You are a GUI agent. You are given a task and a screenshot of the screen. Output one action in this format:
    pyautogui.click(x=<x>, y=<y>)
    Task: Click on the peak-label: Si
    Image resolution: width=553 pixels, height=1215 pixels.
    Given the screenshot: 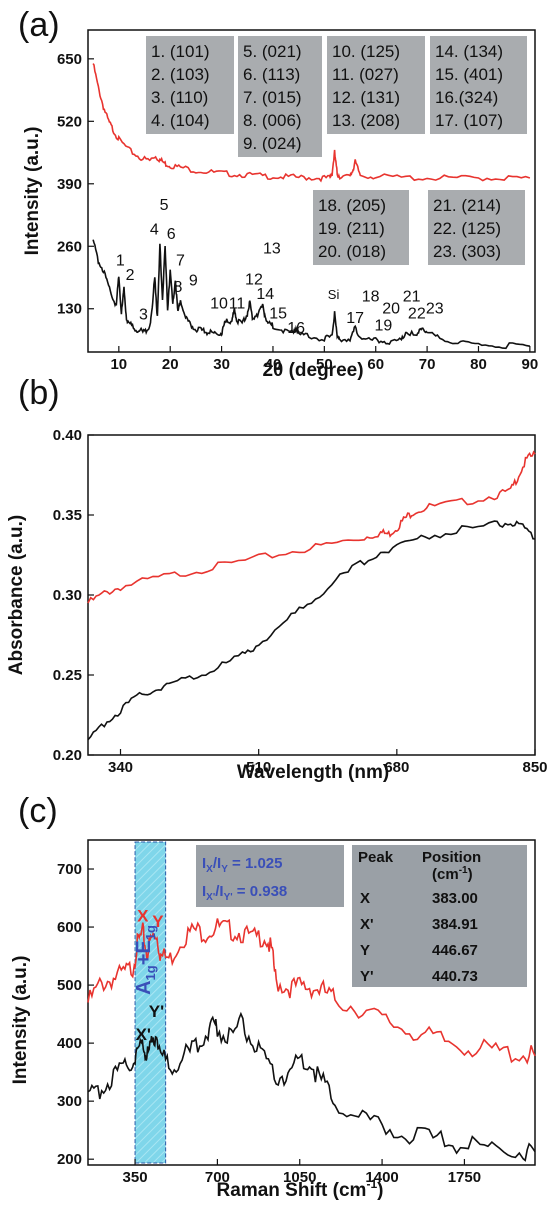 What is the action you would take?
    pyautogui.click(x=334, y=294)
    